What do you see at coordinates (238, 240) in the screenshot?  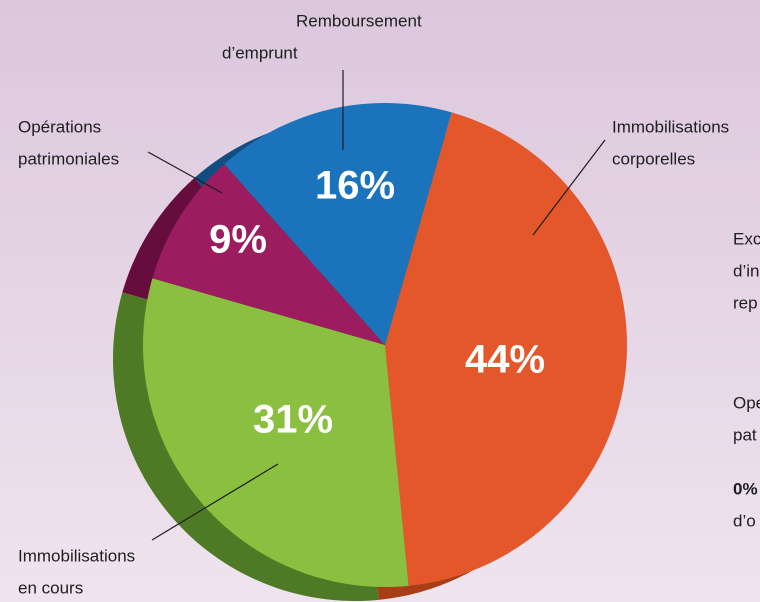 I see `value-label: 9%` at bounding box center [238, 240].